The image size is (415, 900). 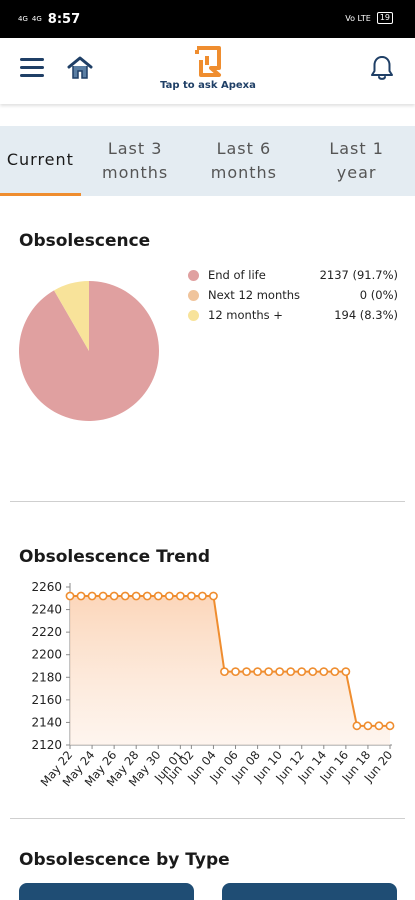 What do you see at coordinates (208, 85) in the screenshot?
I see `logo-caption: Tap to ask Apexa` at bounding box center [208, 85].